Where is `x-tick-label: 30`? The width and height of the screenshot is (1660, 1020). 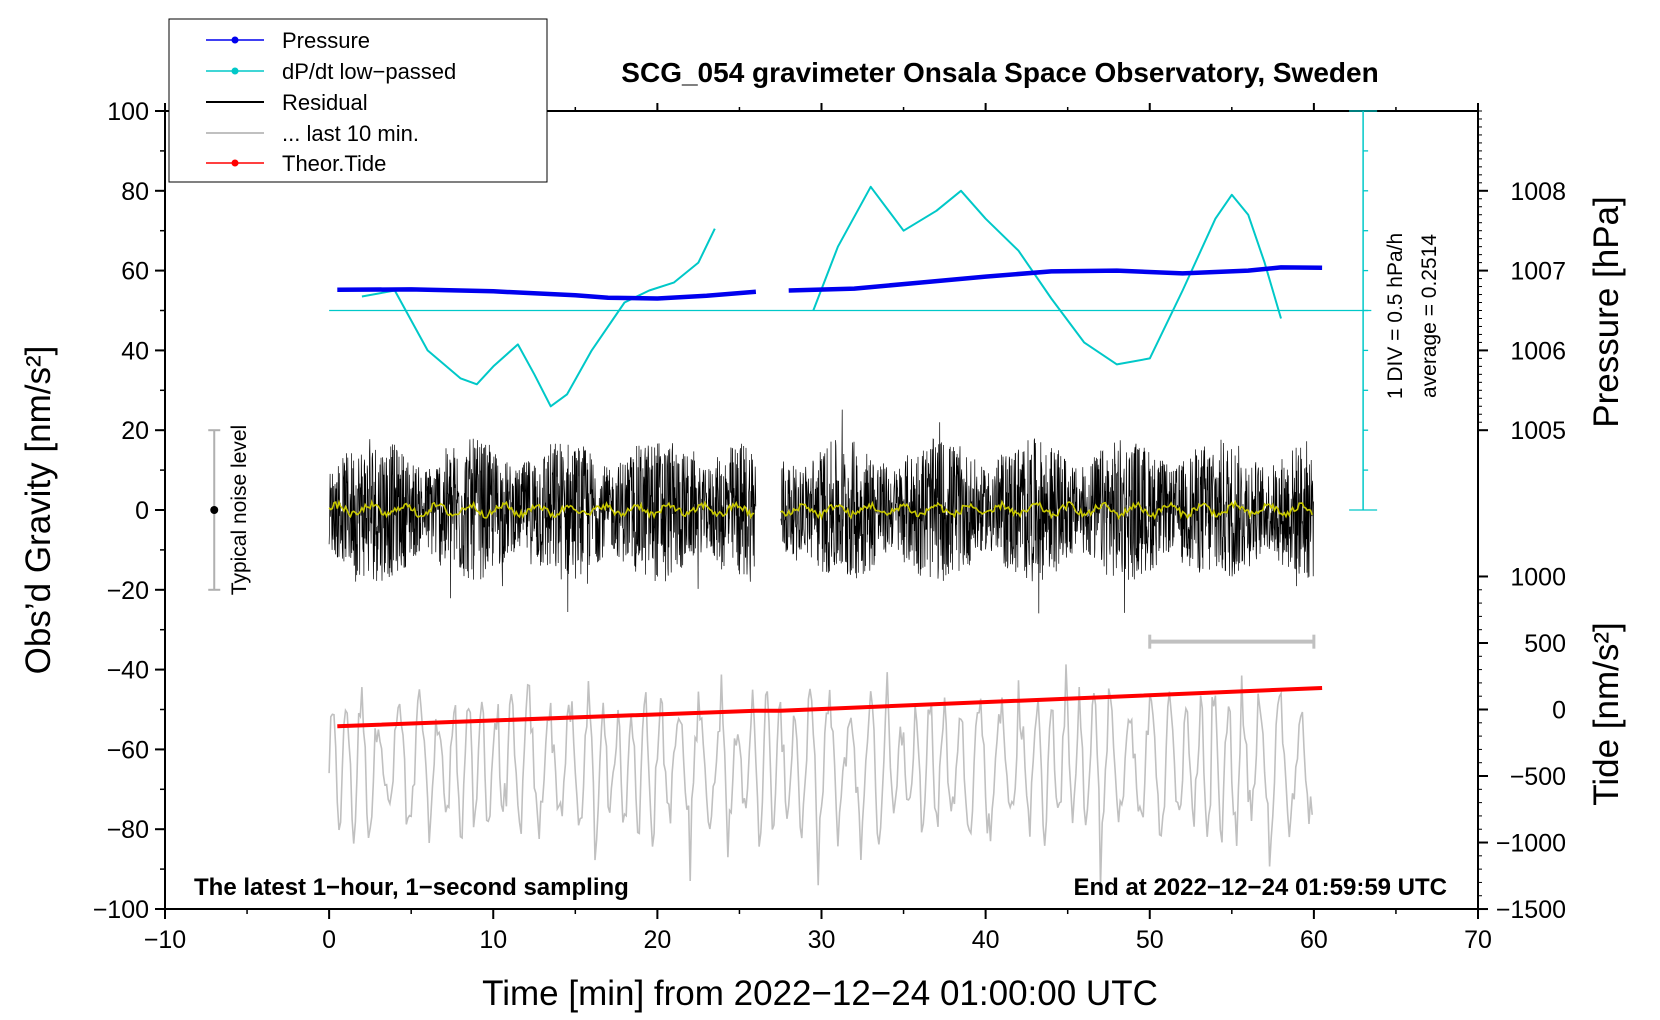 x-tick-label: 30 is located at coordinates (822, 940).